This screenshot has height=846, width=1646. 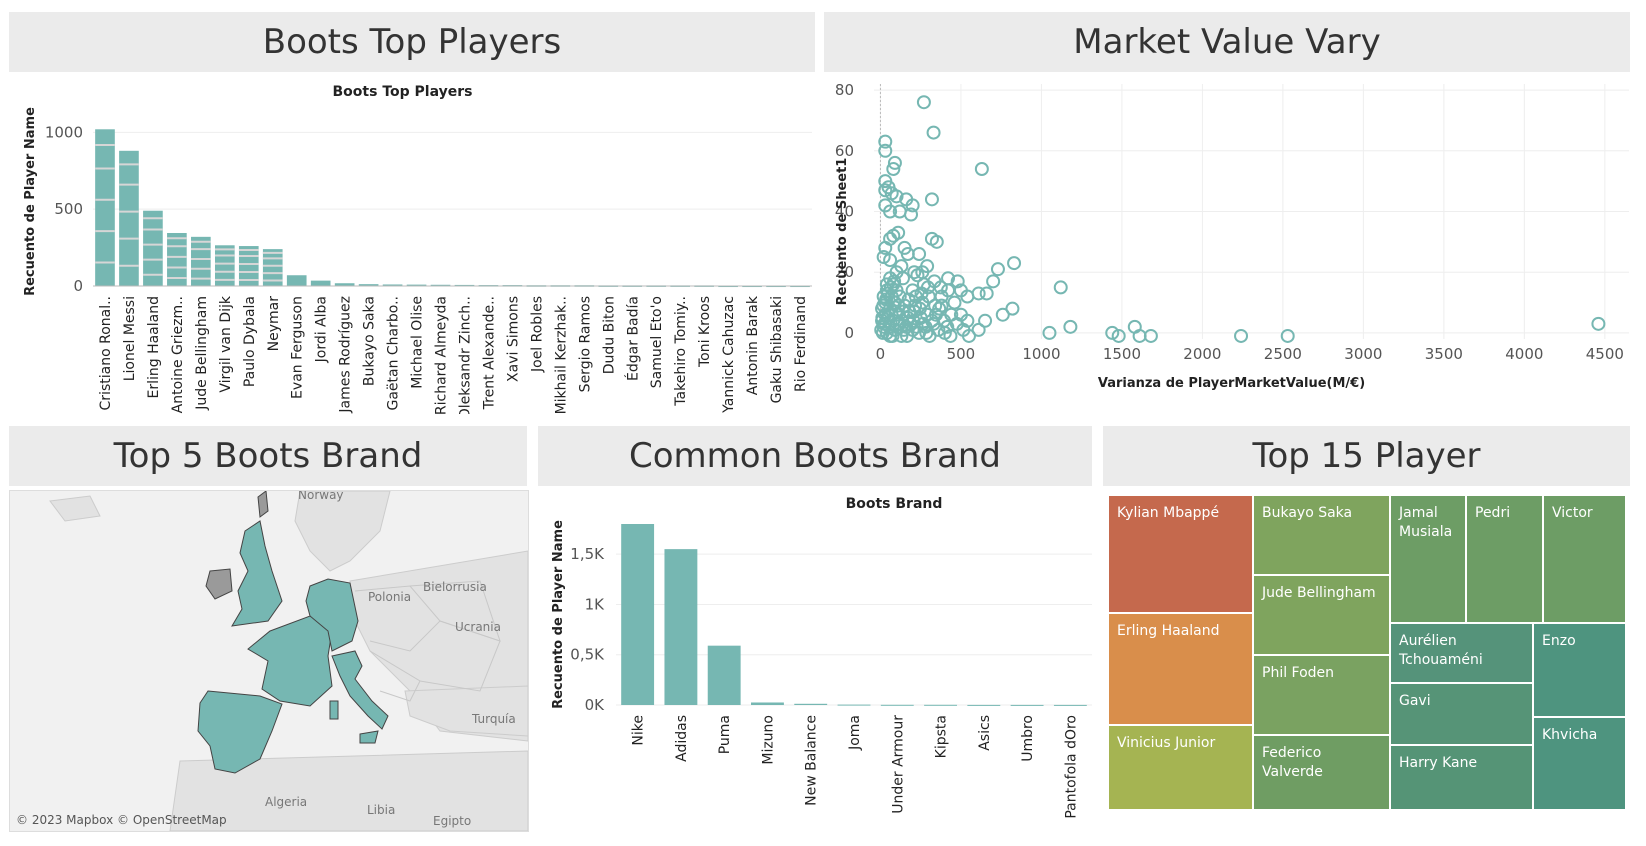 What do you see at coordinates (389, 597) in the screenshot?
I see `map-label-polonia: Polonia` at bounding box center [389, 597].